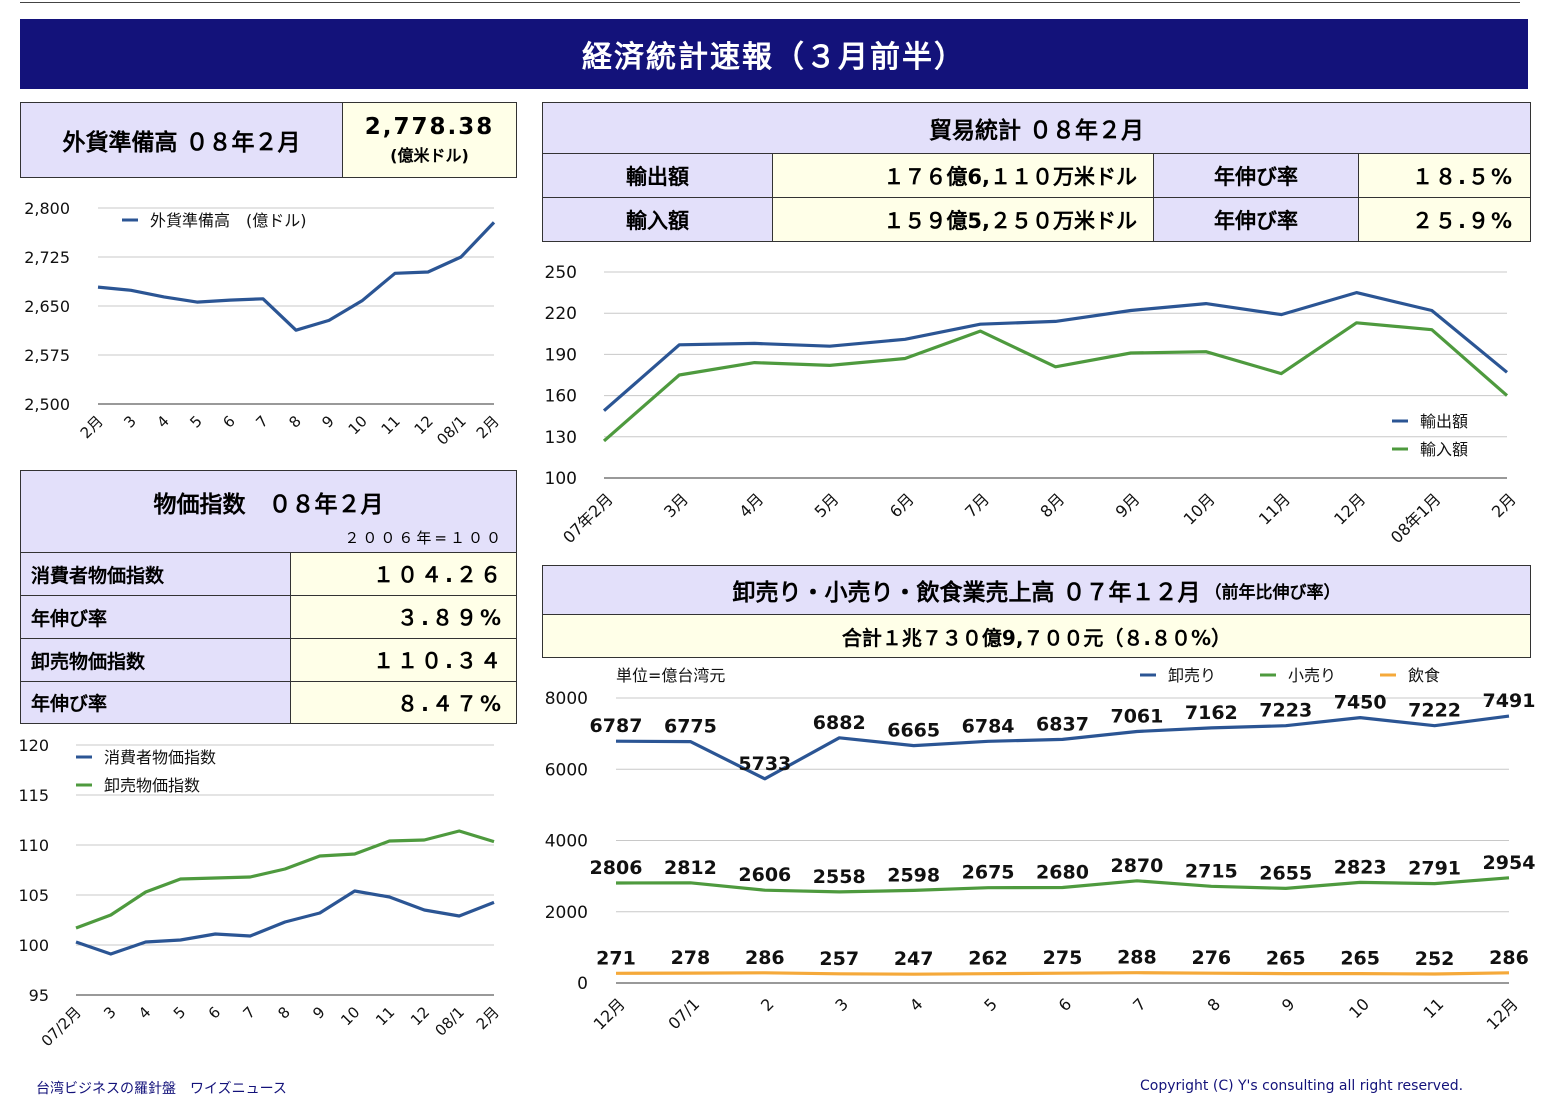  I want to click on data-label: 271, so click(616, 958).